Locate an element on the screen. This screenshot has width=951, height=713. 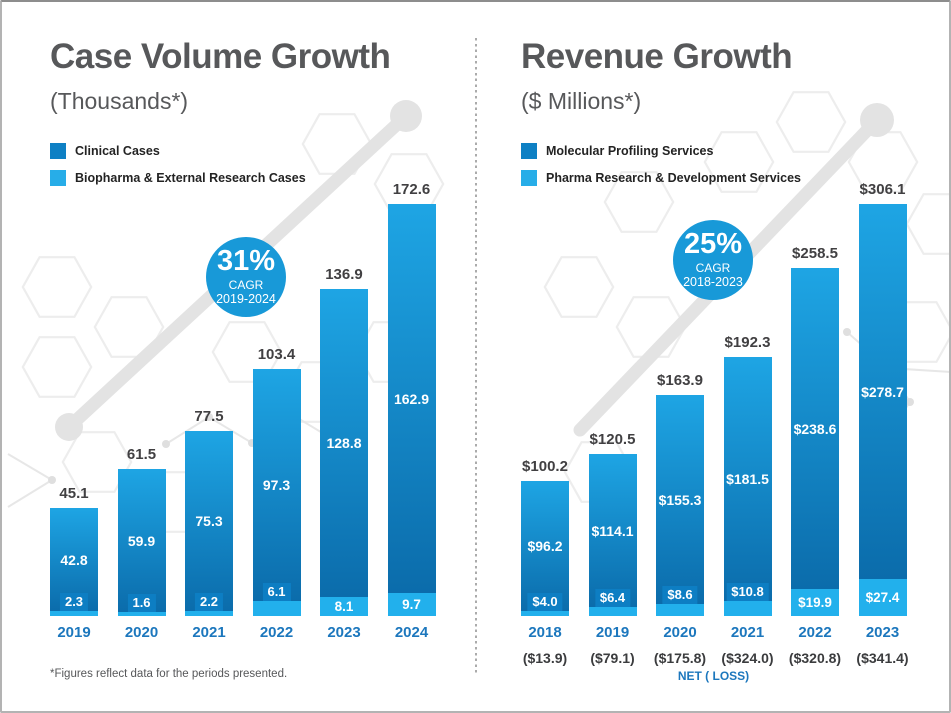
segment-value-chip: 2.2 is located at coordinates (209, 602).